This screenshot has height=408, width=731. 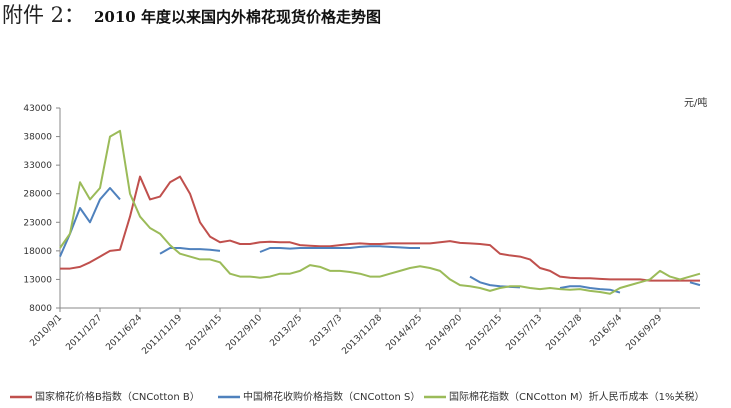 What do you see at coordinates (331, 396) in the screenshot?
I see `legend-label: 中国棉花收购价格指数（CNCotton S）` at bounding box center [331, 396].